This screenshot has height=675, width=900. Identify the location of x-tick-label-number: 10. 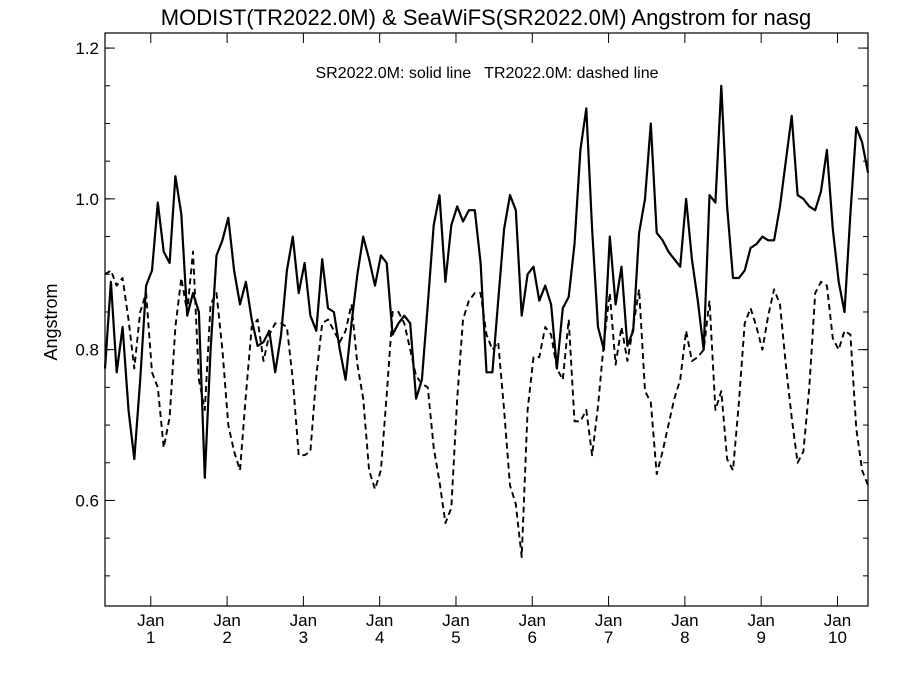
(837, 637).